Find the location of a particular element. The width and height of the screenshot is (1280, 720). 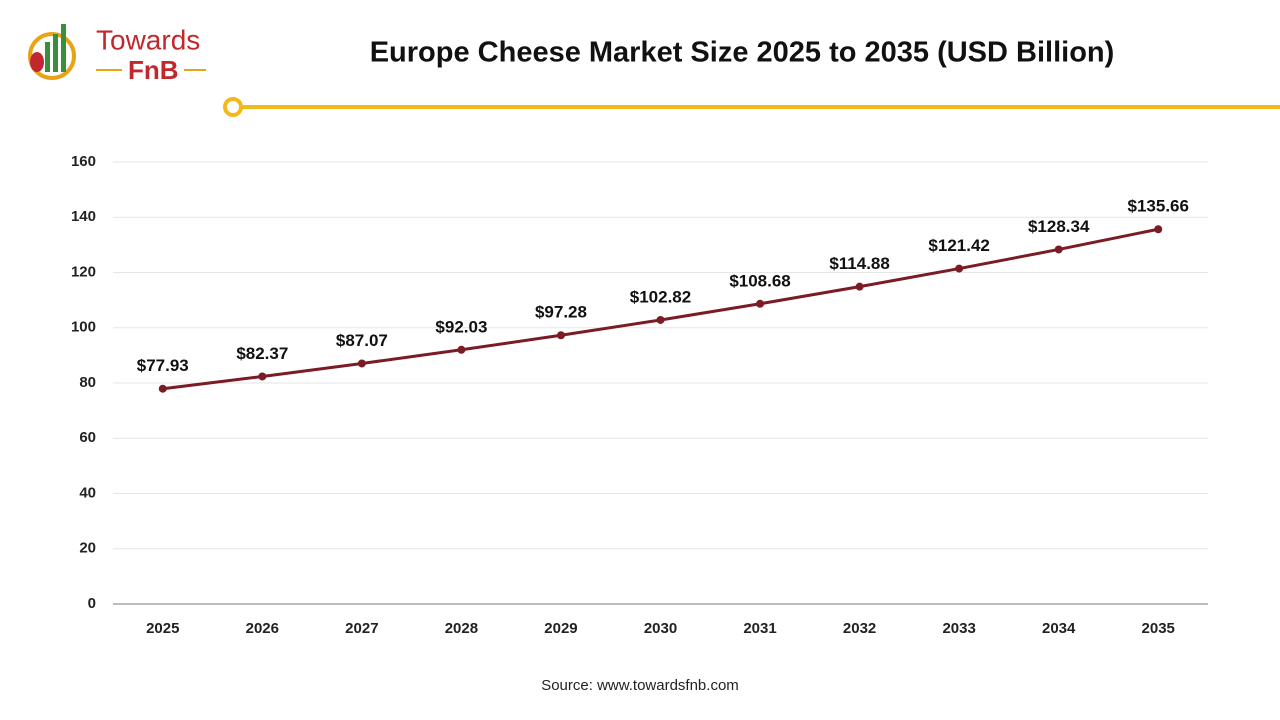

logo-ring is located at coordinates (52, 56).